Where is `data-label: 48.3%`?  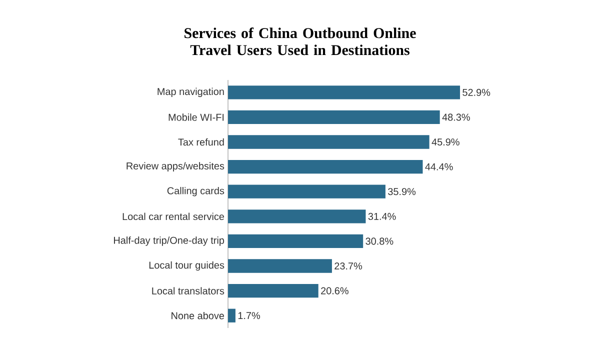
data-label: 48.3% is located at coordinates (456, 117).